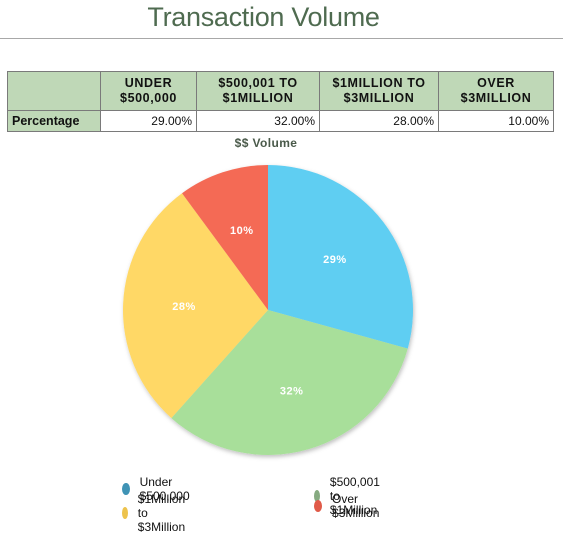 The width and height of the screenshot is (563, 534). What do you see at coordinates (258, 121) in the screenshot?
I see `table-cell-value: 32.00%` at bounding box center [258, 121].